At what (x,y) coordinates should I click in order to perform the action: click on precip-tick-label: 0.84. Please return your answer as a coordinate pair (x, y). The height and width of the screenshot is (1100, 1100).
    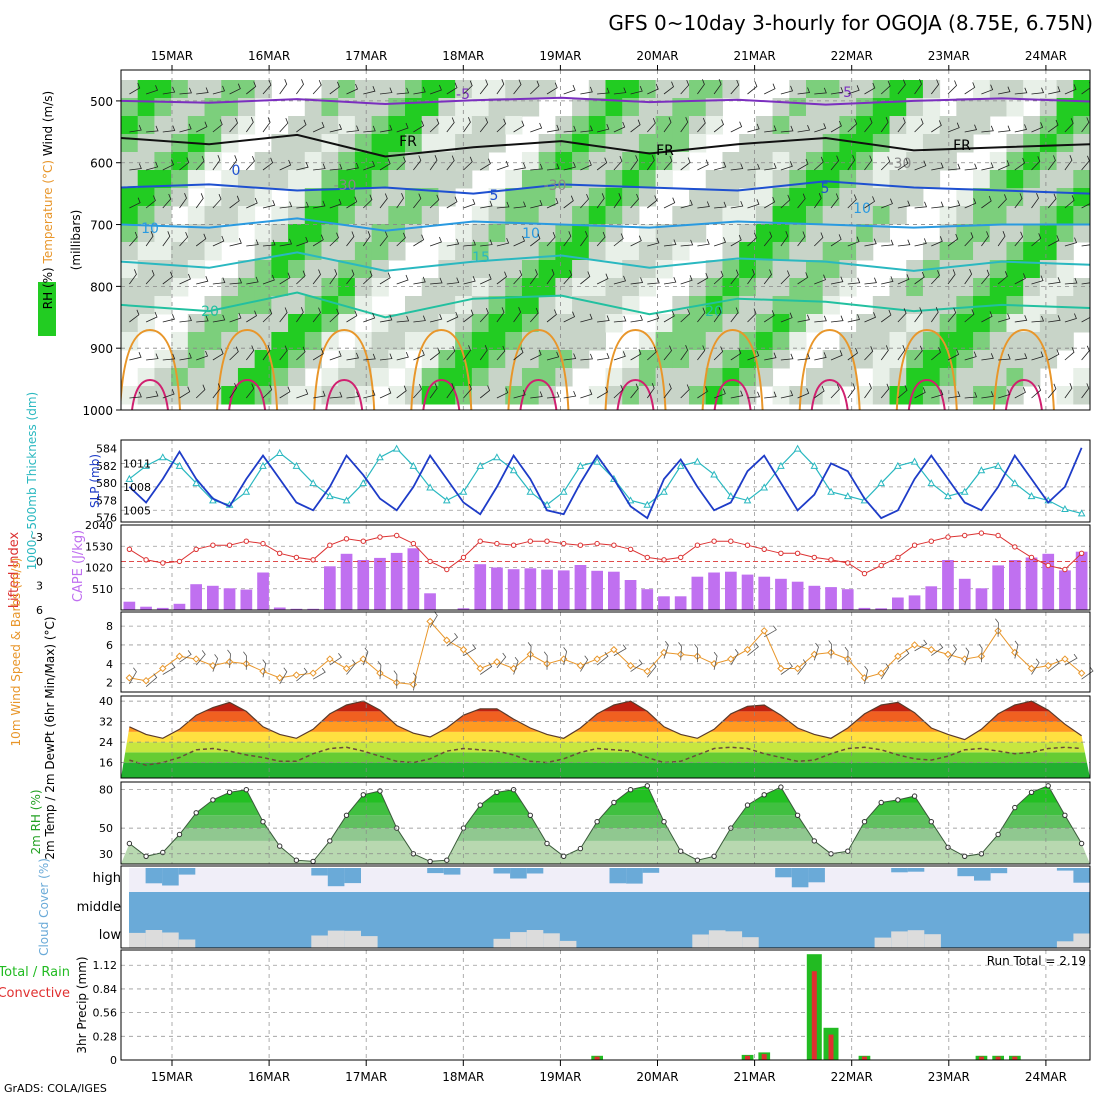
    Looking at the image, I should click on (105, 989).